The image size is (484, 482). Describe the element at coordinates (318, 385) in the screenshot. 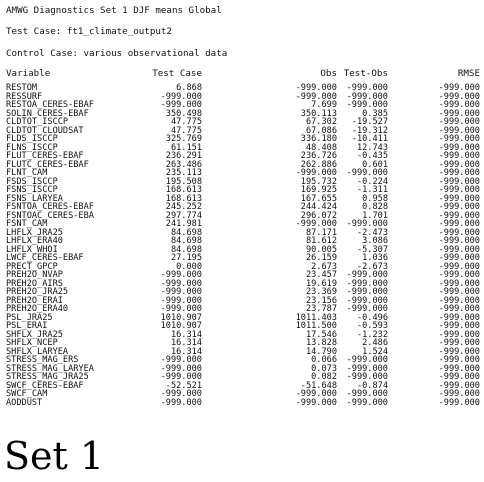

I see `obs-cell: -51.648` at that location.